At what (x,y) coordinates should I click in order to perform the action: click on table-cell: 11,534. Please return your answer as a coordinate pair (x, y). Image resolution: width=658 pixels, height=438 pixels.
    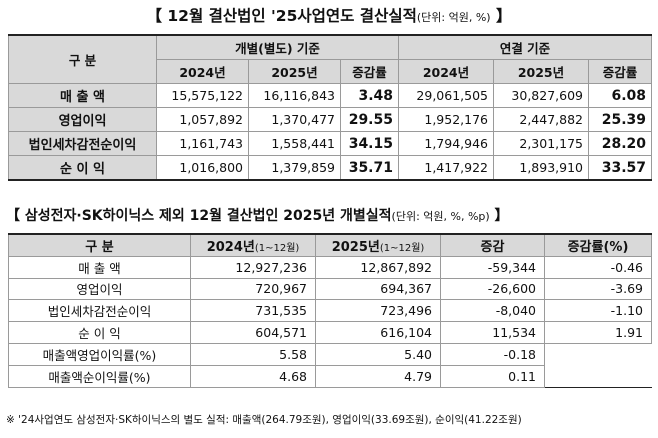
    Looking at the image, I should click on (492, 332).